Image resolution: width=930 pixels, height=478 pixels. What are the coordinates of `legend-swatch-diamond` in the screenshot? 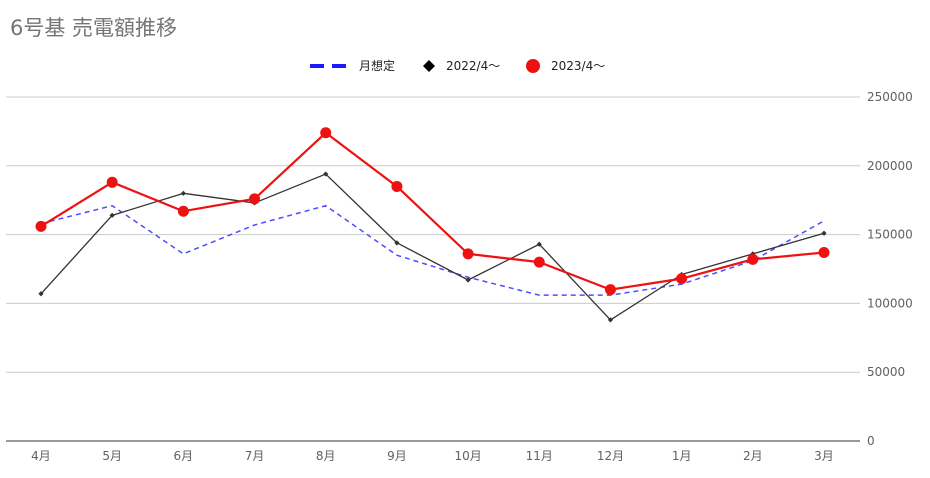 It's located at (429, 66).